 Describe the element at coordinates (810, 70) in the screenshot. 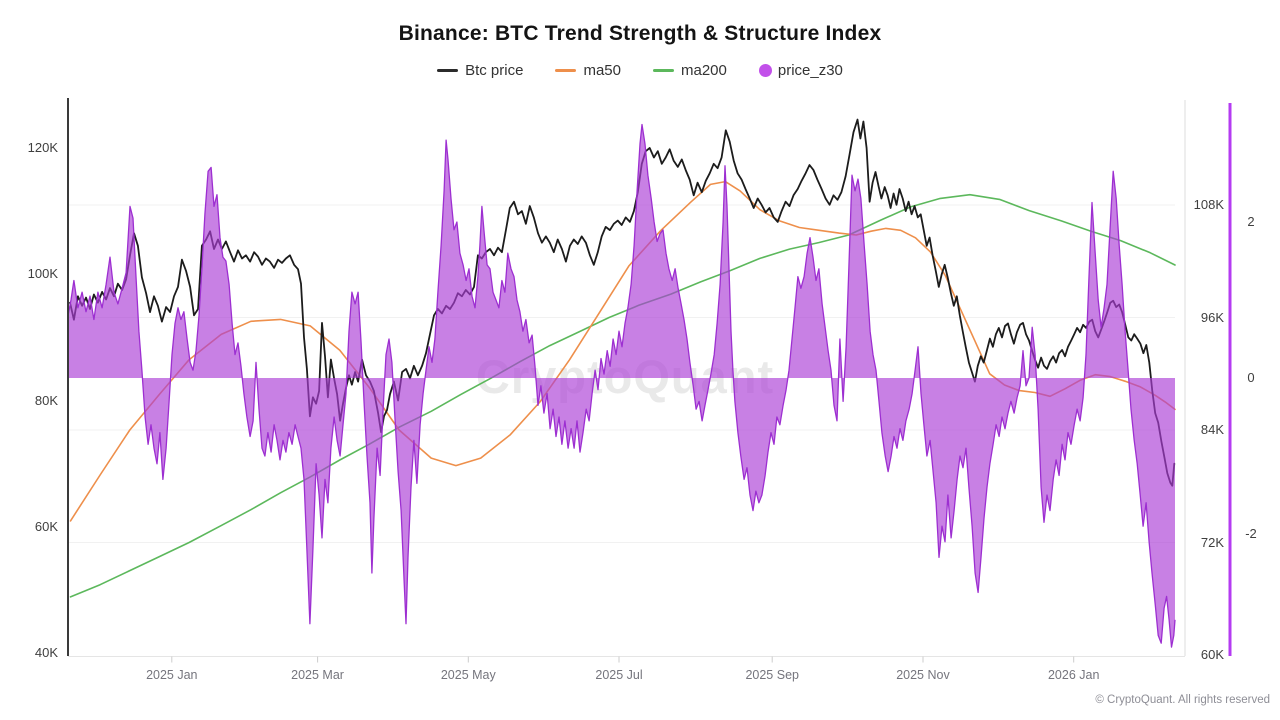

I see `legend-label-price-z30: price_z30` at that location.